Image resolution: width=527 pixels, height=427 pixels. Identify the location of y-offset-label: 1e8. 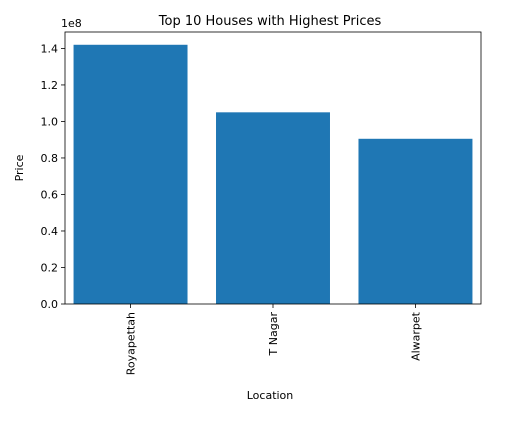
(71, 23).